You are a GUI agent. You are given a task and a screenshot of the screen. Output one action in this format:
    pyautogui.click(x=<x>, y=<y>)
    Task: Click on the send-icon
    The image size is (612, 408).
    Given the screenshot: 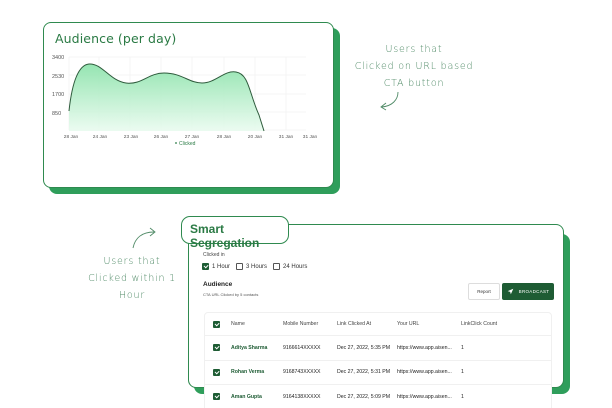 What is the action you would take?
    pyautogui.click(x=510, y=291)
    